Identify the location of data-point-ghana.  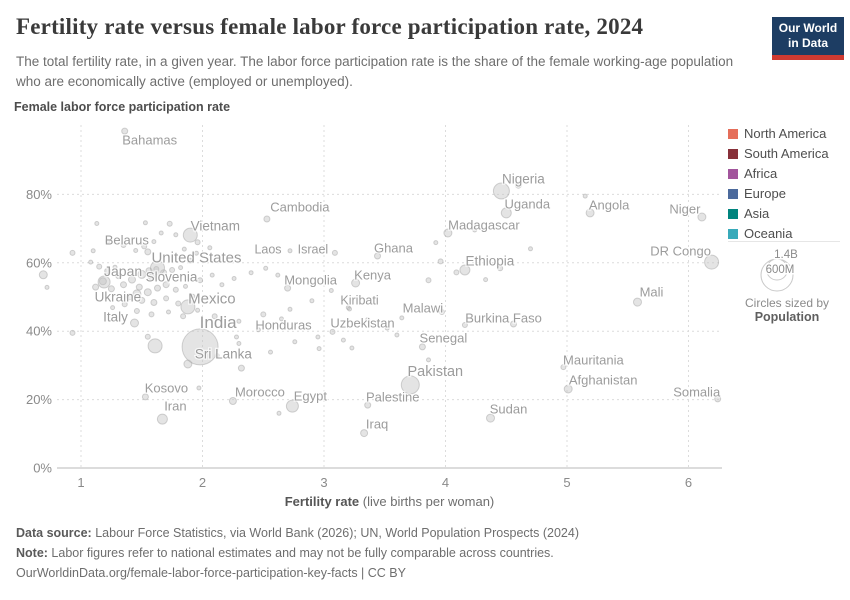
(377, 256).